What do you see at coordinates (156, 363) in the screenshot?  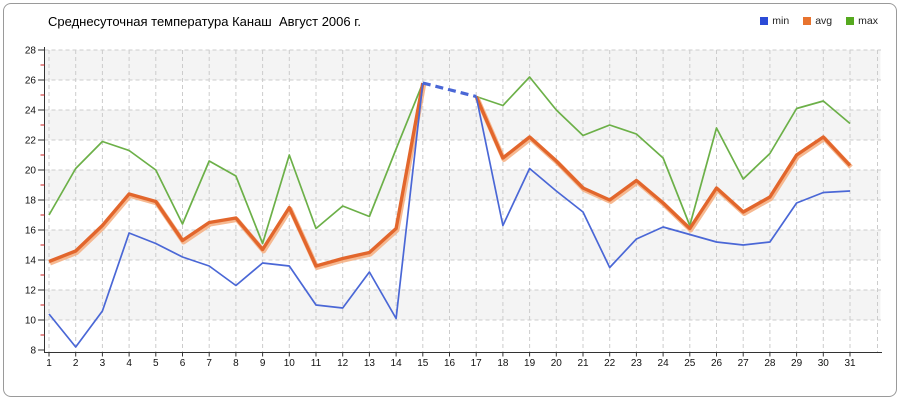 I see `x-tick-label: 5` at bounding box center [156, 363].